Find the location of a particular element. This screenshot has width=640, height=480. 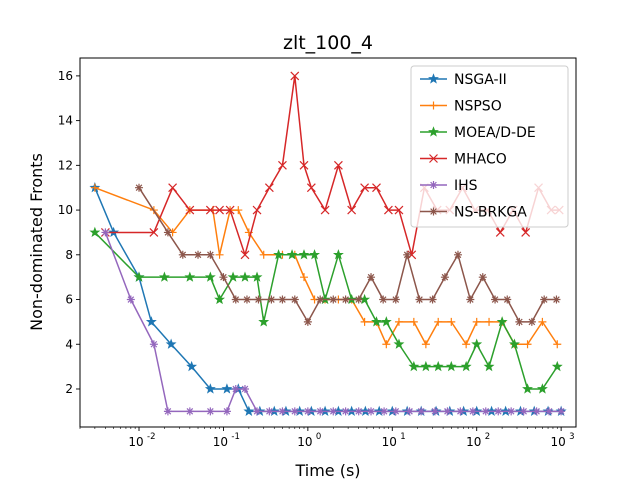

legend-entry-ihs: IHS is located at coordinates (449, 186).